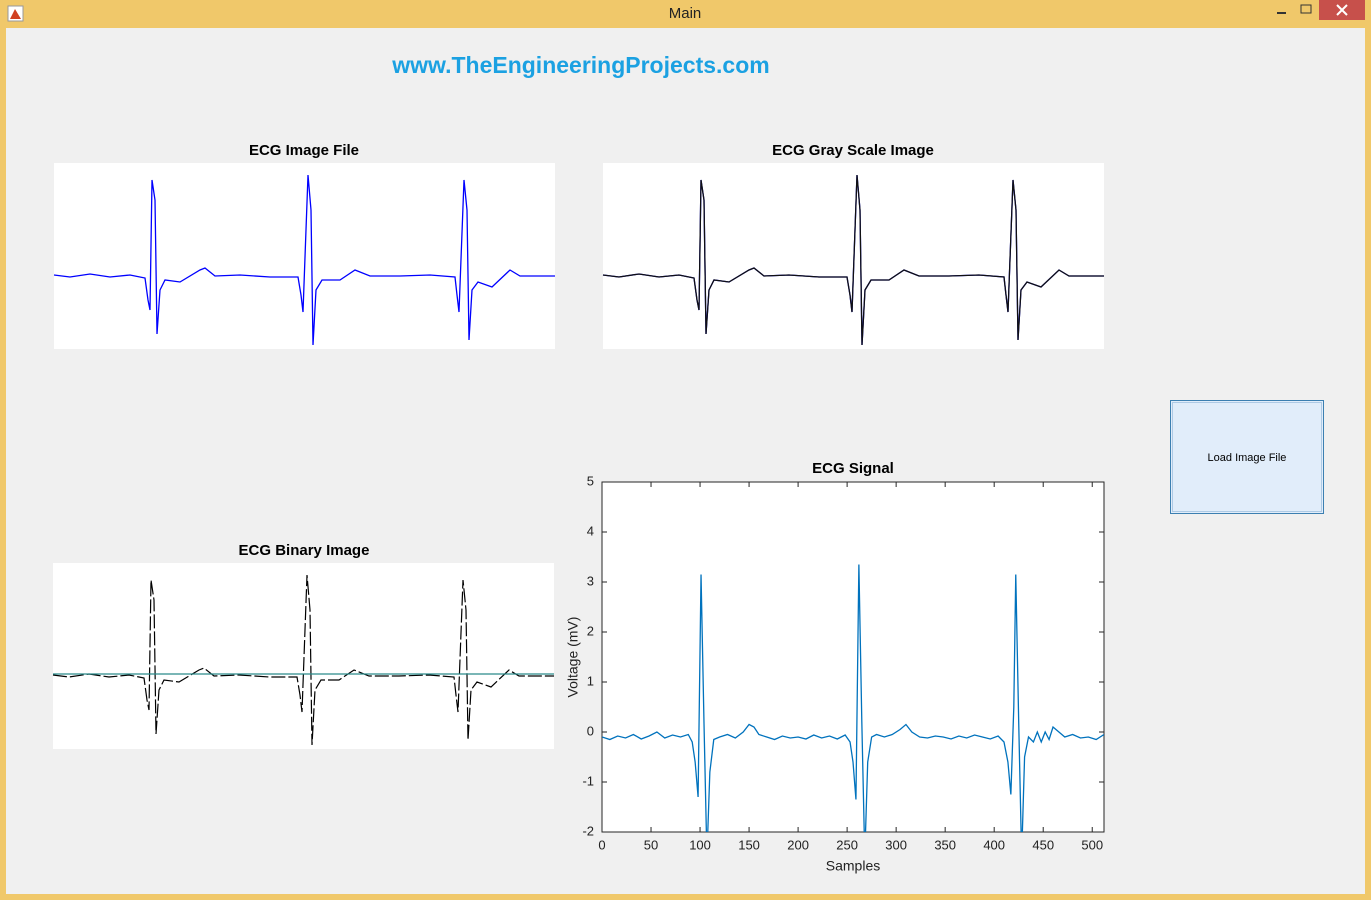 This screenshot has height=900, width=1371. What do you see at coordinates (853, 150) in the screenshot?
I see `panel-title: ECG Gray Scale Image` at bounding box center [853, 150].